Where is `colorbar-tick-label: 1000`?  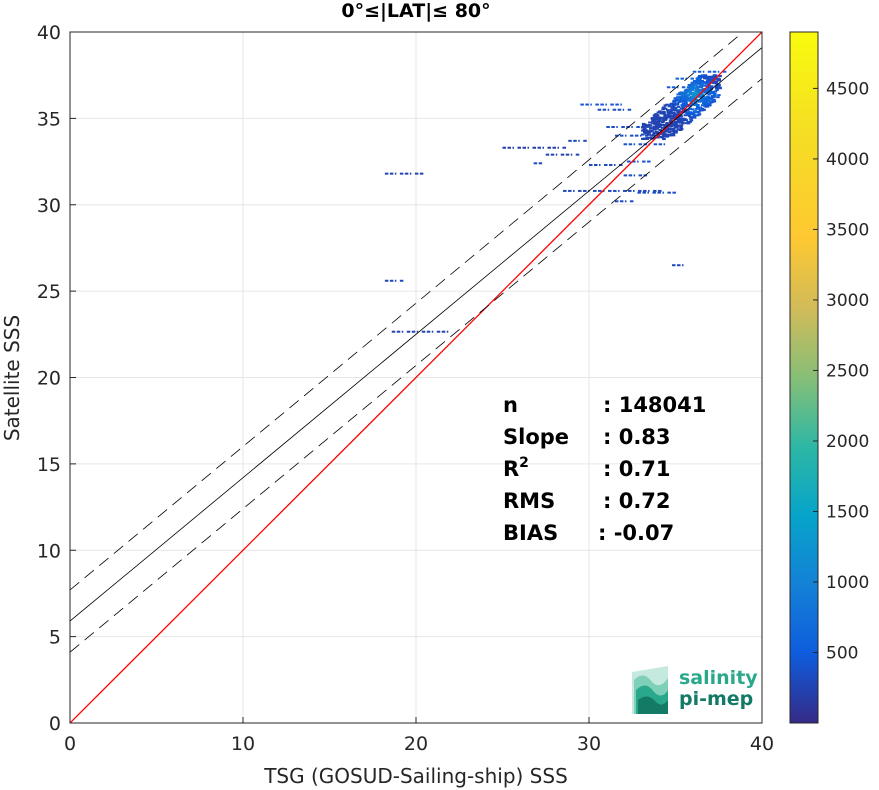
colorbar-tick-label: 1000 is located at coordinates (847, 583).